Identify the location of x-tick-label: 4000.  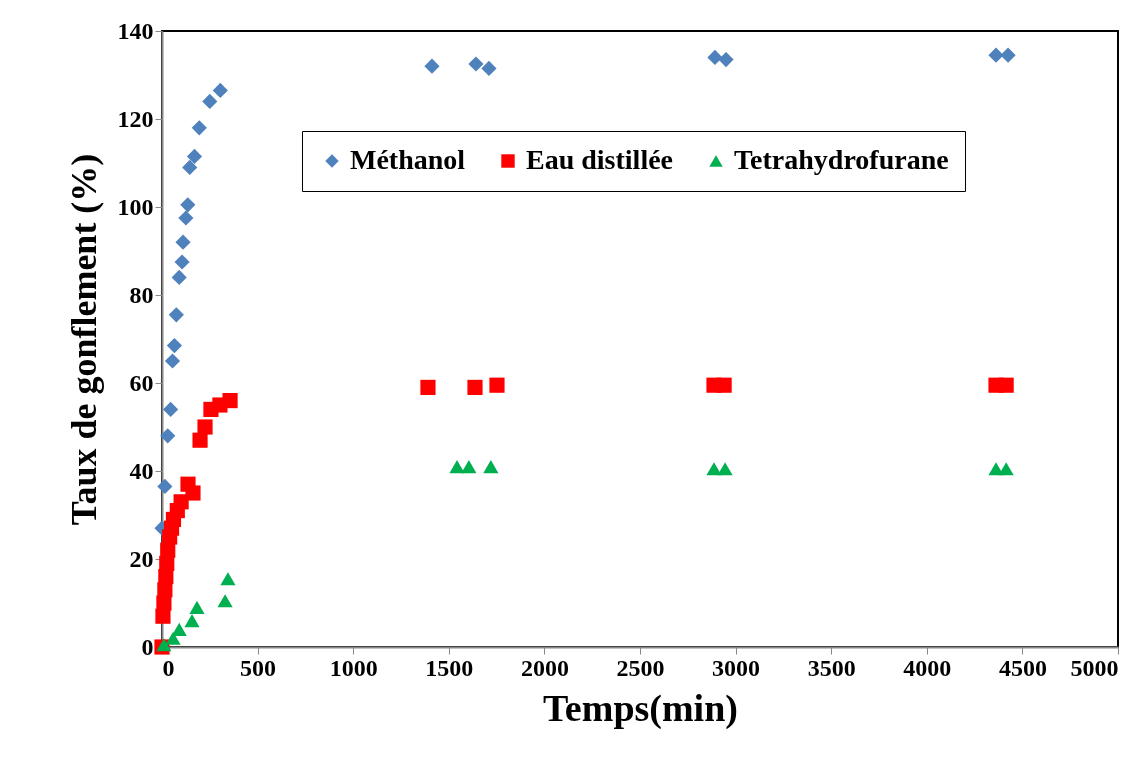
(927, 667).